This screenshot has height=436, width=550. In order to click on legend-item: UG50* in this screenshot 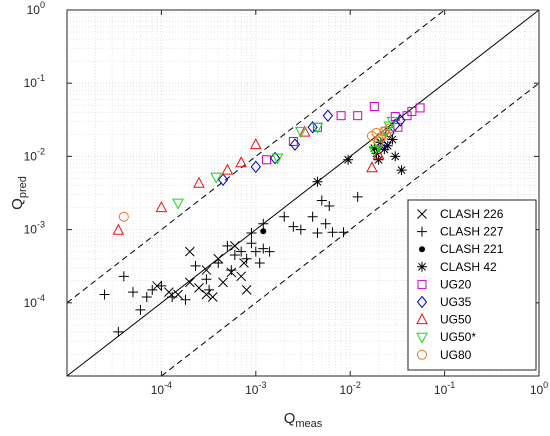, I will do `click(446, 337)`.